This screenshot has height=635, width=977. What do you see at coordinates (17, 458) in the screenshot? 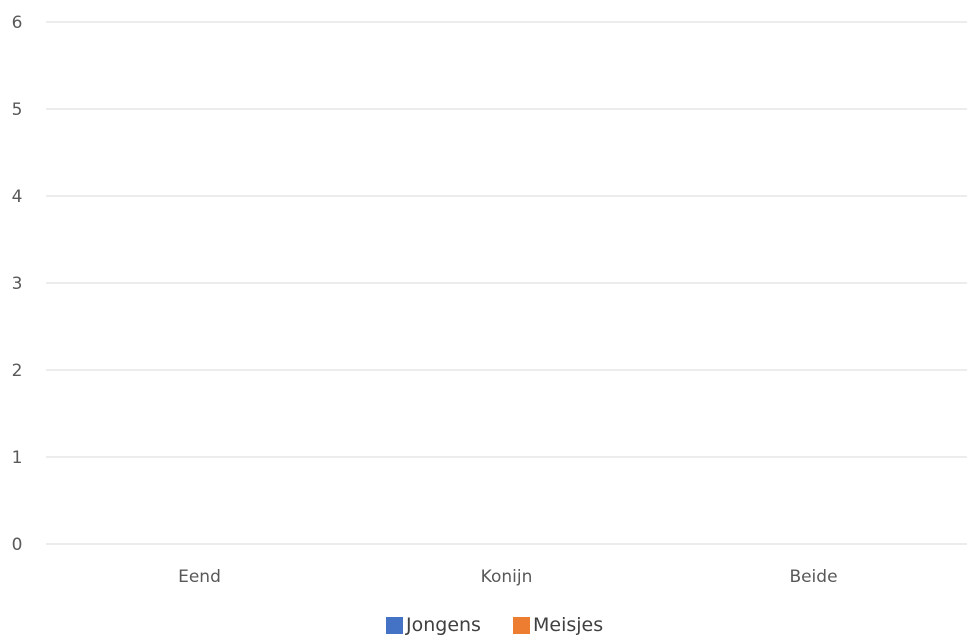
I see `y-tick-label: 1` at bounding box center [17, 458].